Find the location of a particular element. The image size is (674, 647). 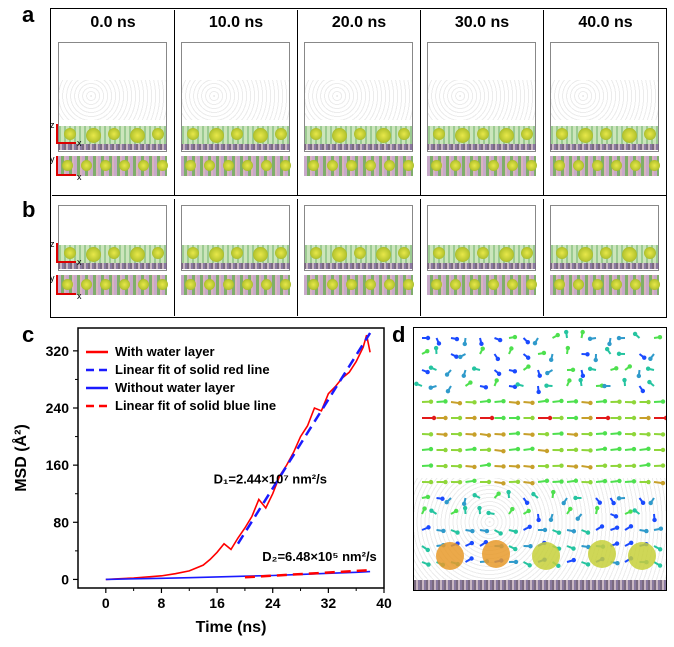

snapshot-nowater-0: z x y x is located at coordinates (112, 257).